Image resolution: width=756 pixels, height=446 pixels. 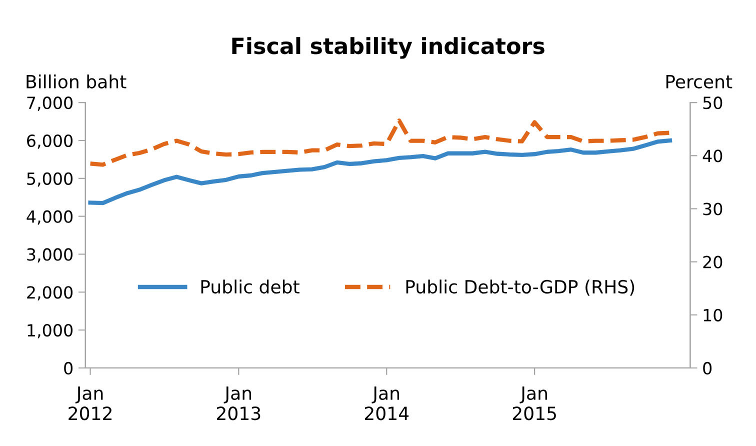 I want to click on y-tick-label: 5,000, so click(x=50, y=179).